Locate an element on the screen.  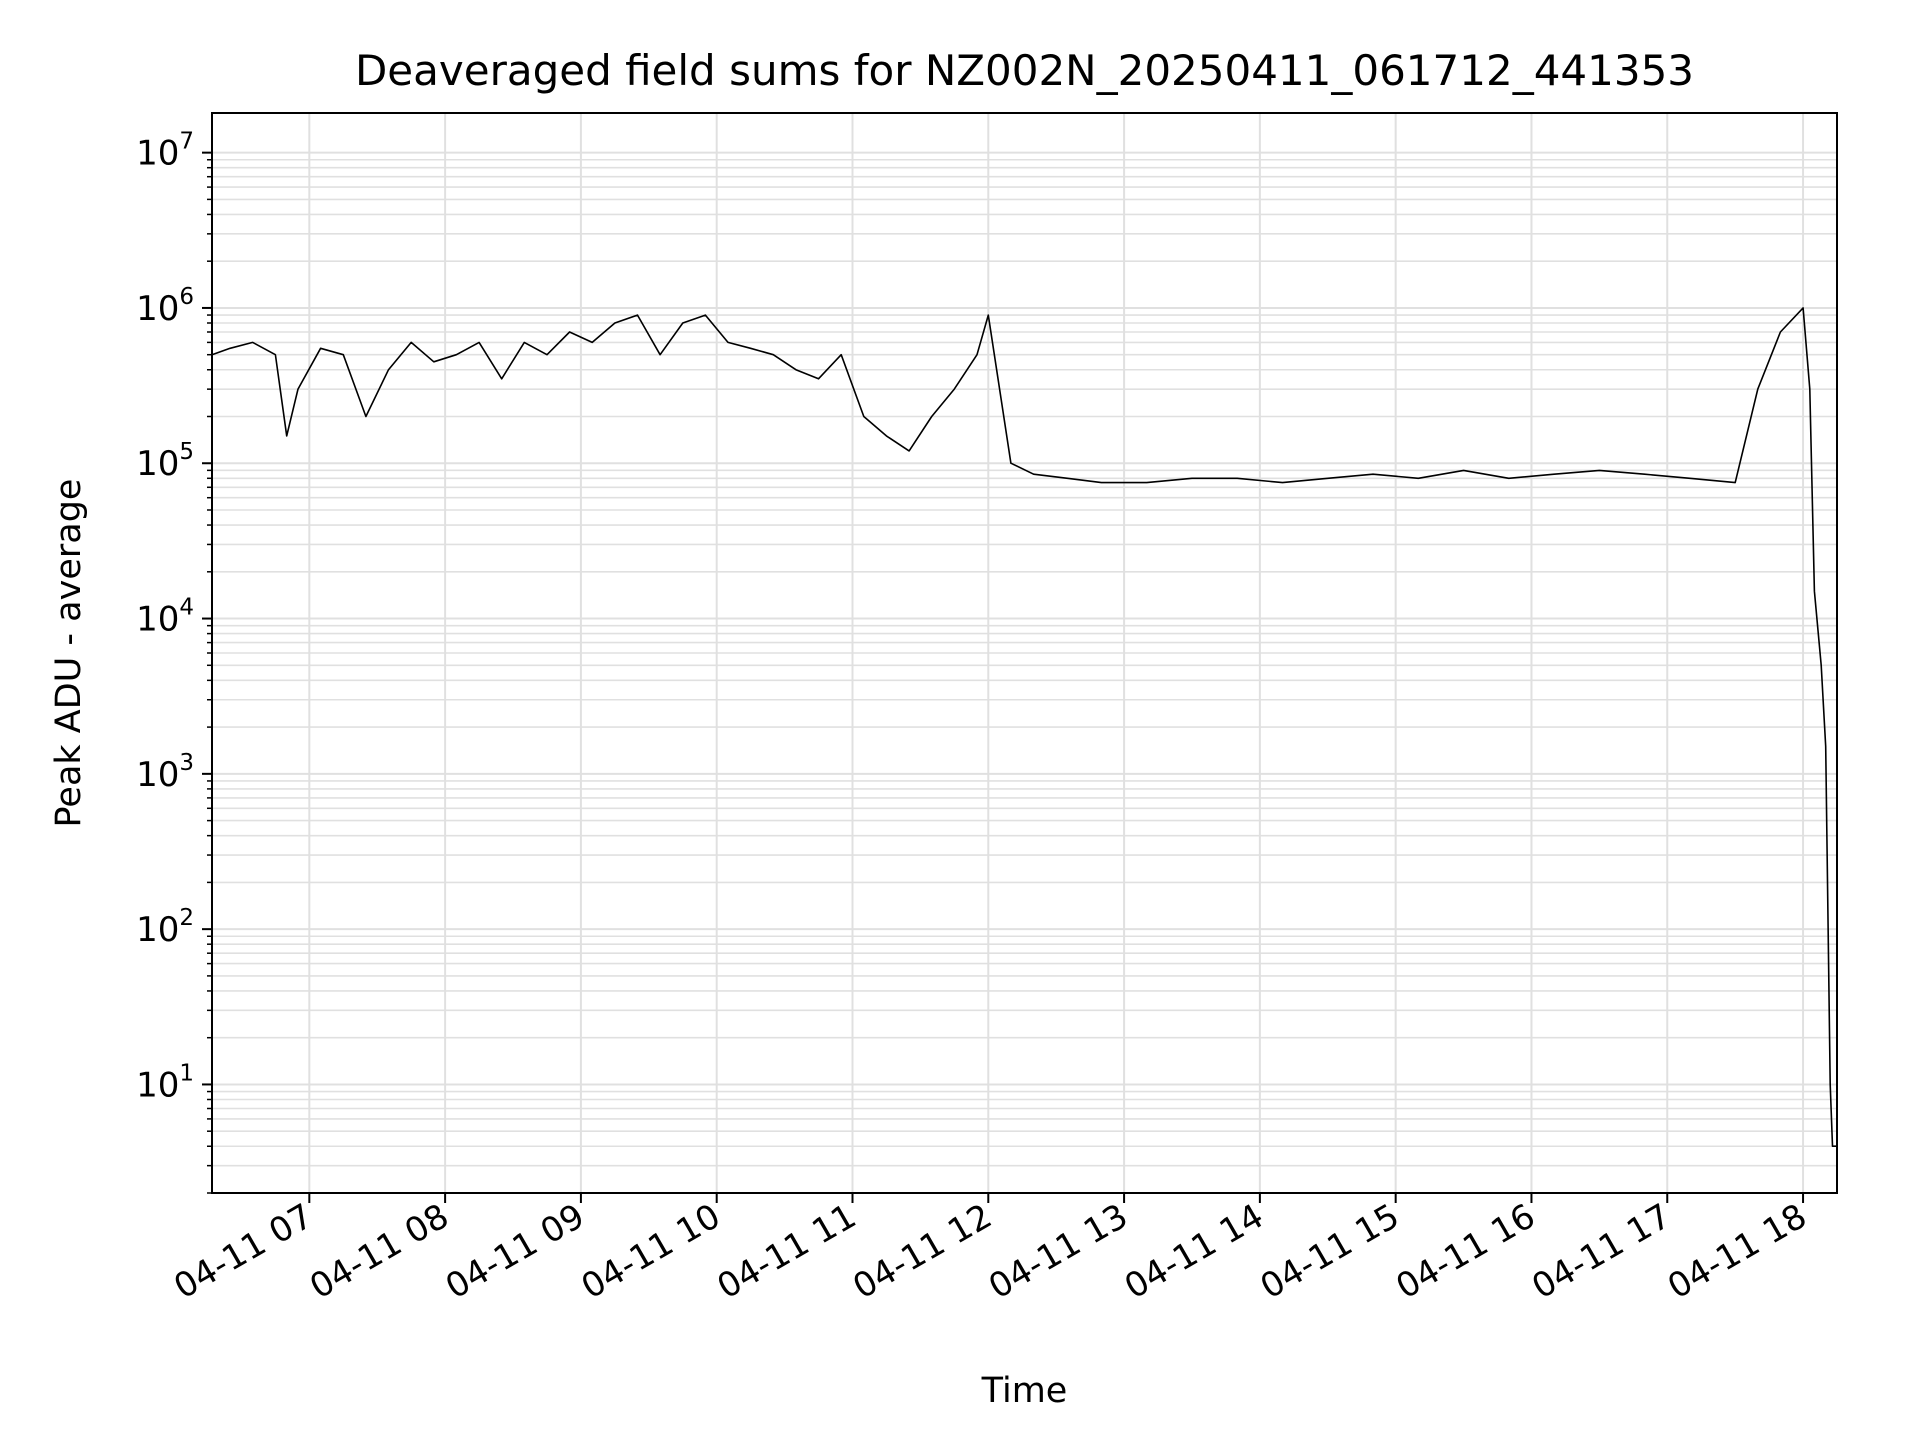
x-axis-label: Time is located at coordinates (1024, 1391).